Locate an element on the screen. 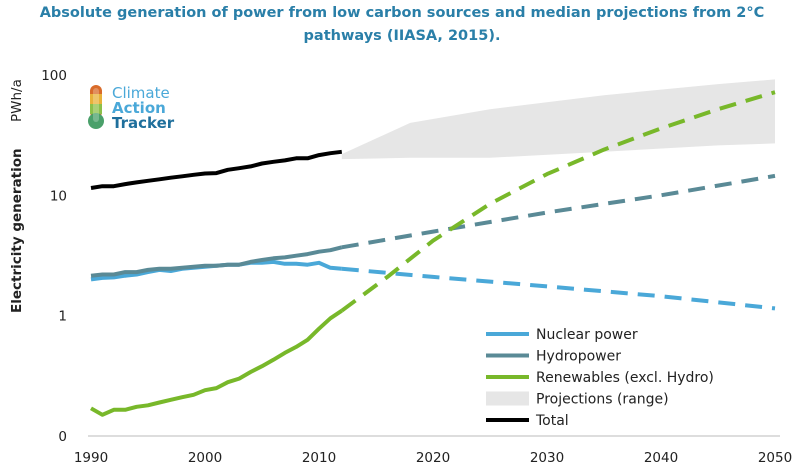  legend-label-projections-range: Projections (range) is located at coordinates (602, 400).